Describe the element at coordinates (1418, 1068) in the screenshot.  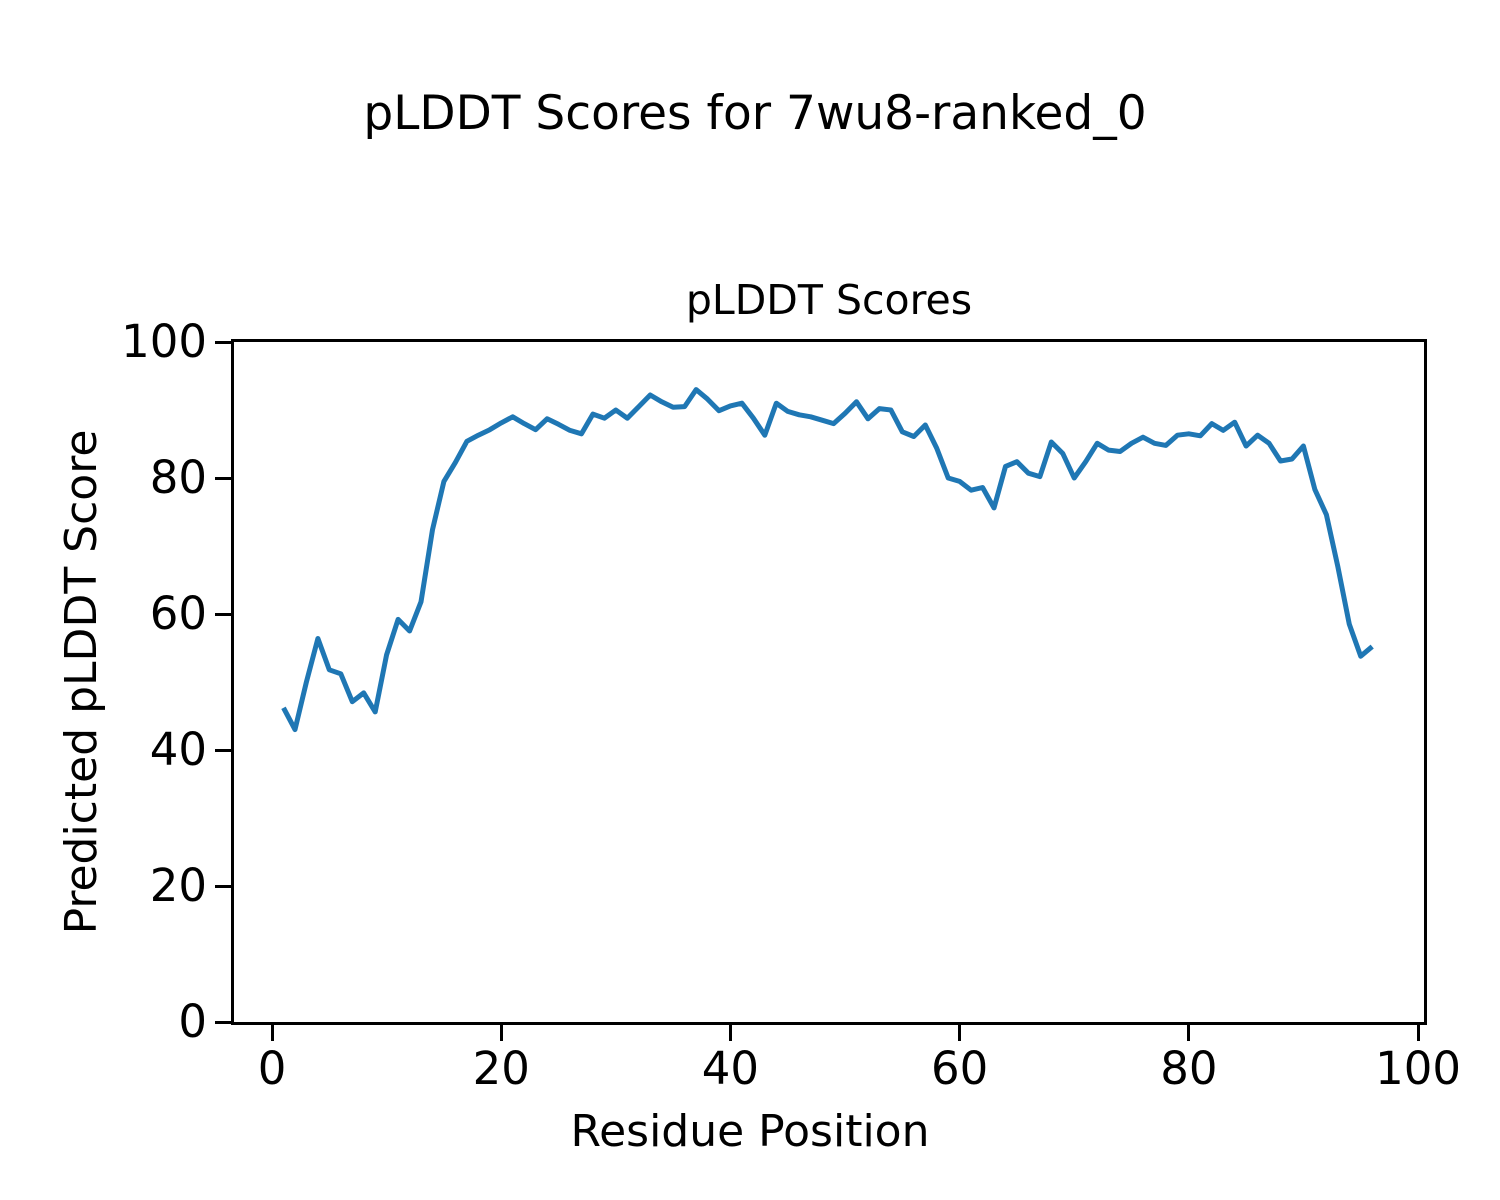
I see `x-tick-label: 100` at that location.